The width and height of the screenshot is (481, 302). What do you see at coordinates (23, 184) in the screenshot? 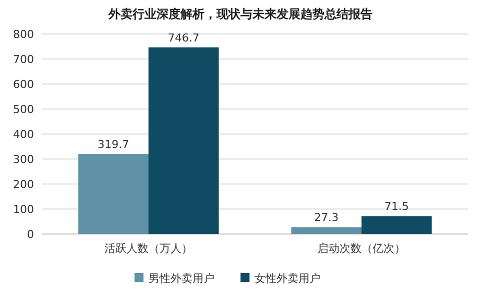
I see `y-tick-label: 200` at bounding box center [23, 184].